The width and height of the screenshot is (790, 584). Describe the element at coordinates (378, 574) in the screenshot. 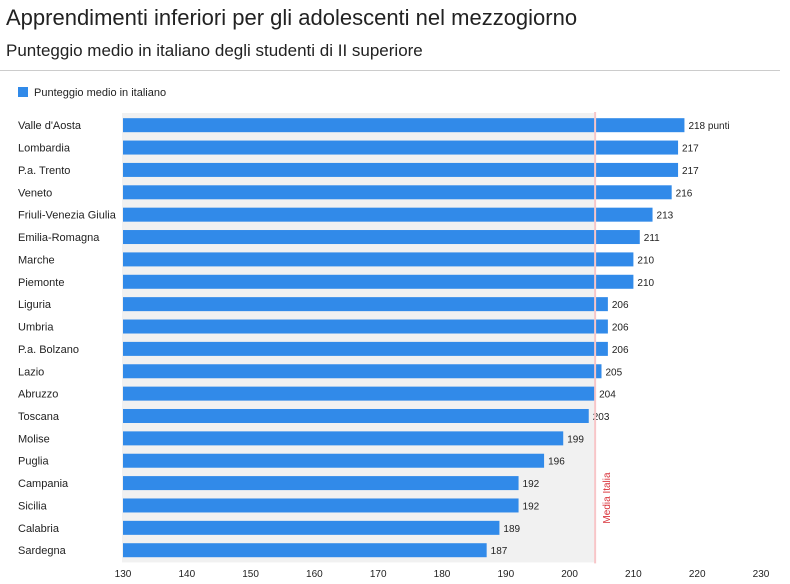

I see `x-tick-label: 170` at that location.